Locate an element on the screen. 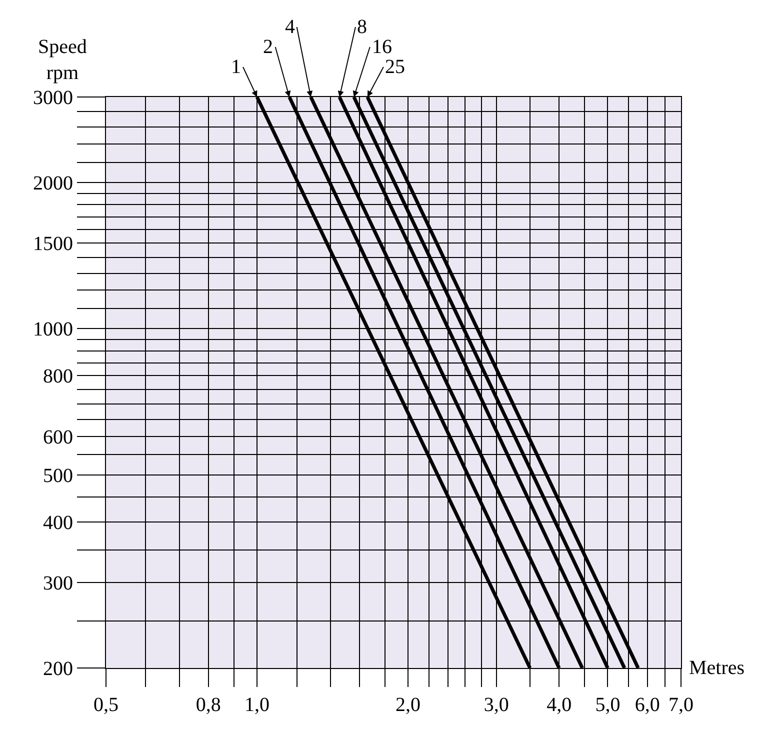 This screenshot has height=742, width=765. y-tick-label: 500 is located at coordinates (58, 475).